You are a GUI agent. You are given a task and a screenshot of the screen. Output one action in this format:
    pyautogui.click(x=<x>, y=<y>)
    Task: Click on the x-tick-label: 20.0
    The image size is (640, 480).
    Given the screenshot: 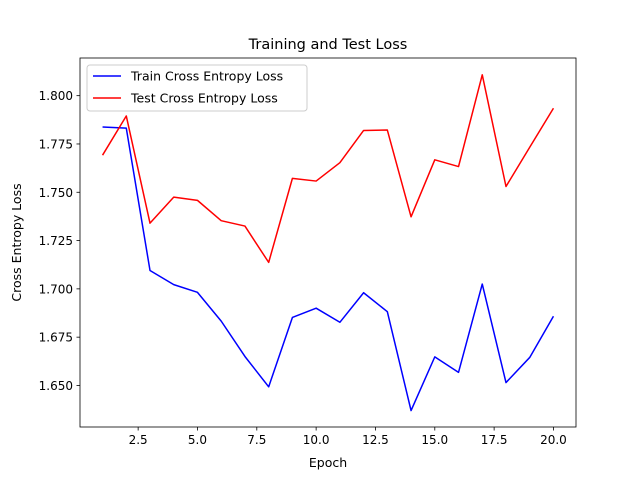 What is the action you would take?
    pyautogui.click(x=553, y=440)
    